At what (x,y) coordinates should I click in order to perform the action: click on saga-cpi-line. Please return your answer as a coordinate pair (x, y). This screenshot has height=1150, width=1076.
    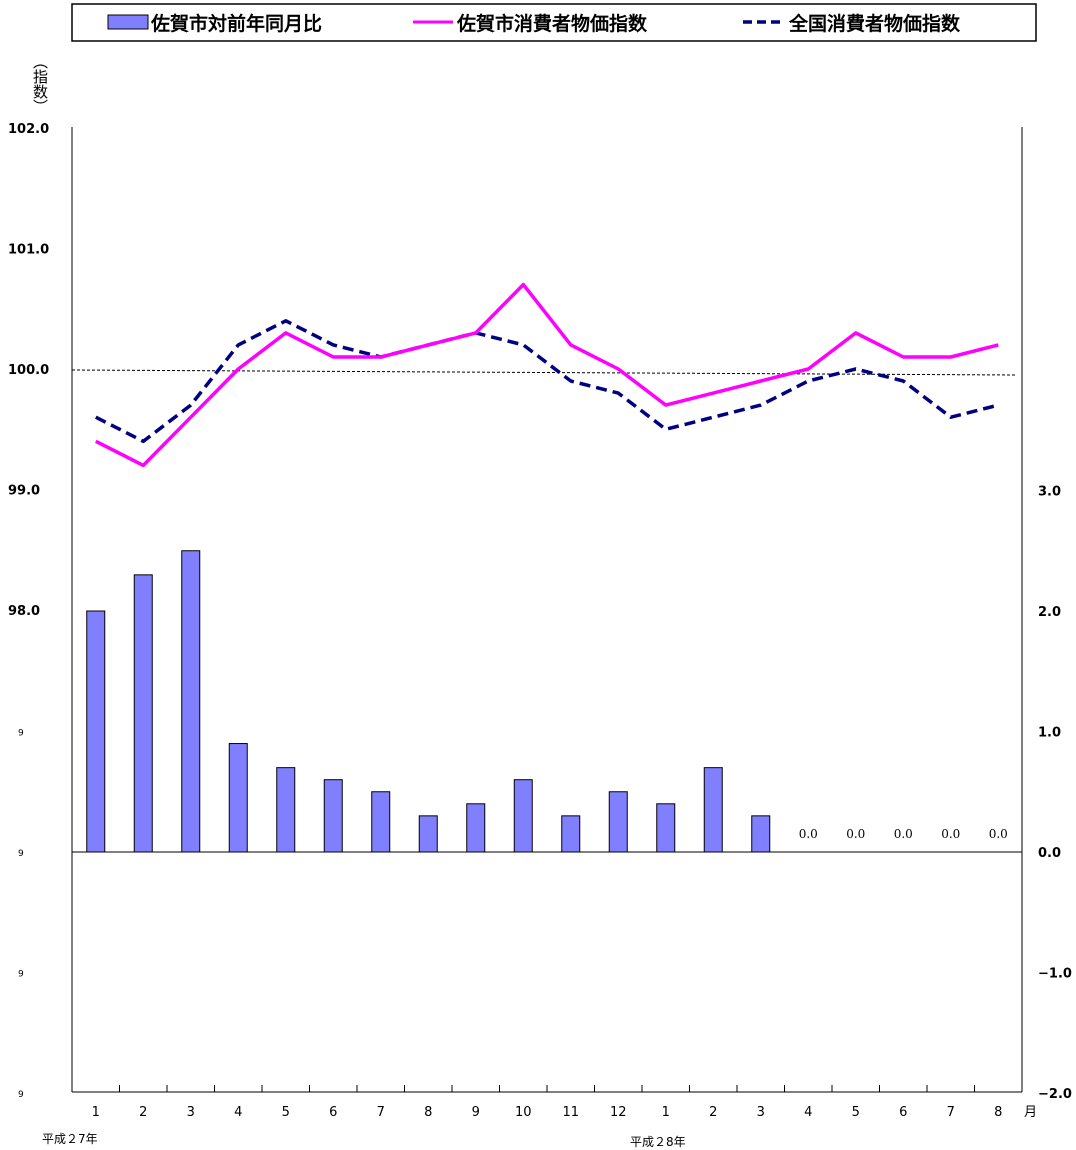
    Looking at the image, I should click on (547, 375).